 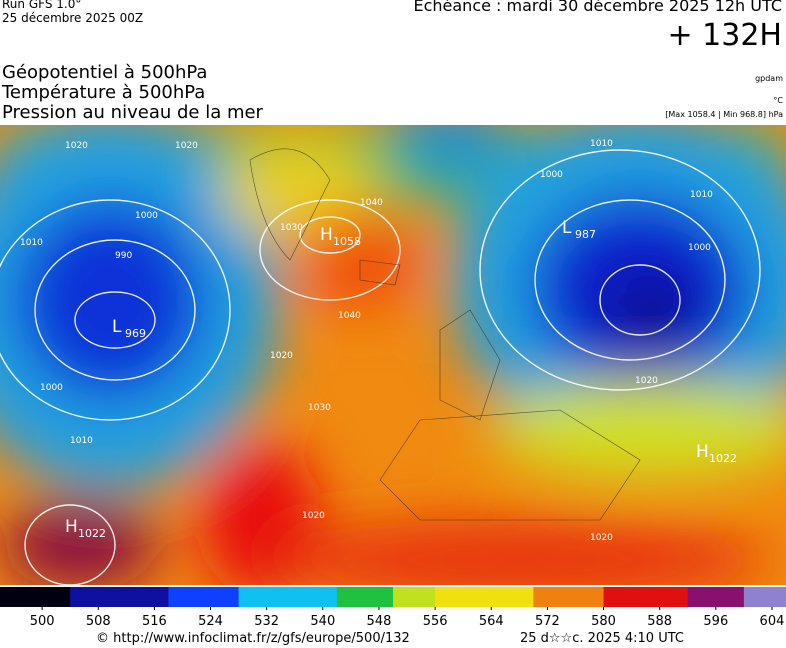 What do you see at coordinates (371, 203) in the screenshot?
I see `isobar-label: 1040` at bounding box center [371, 203].